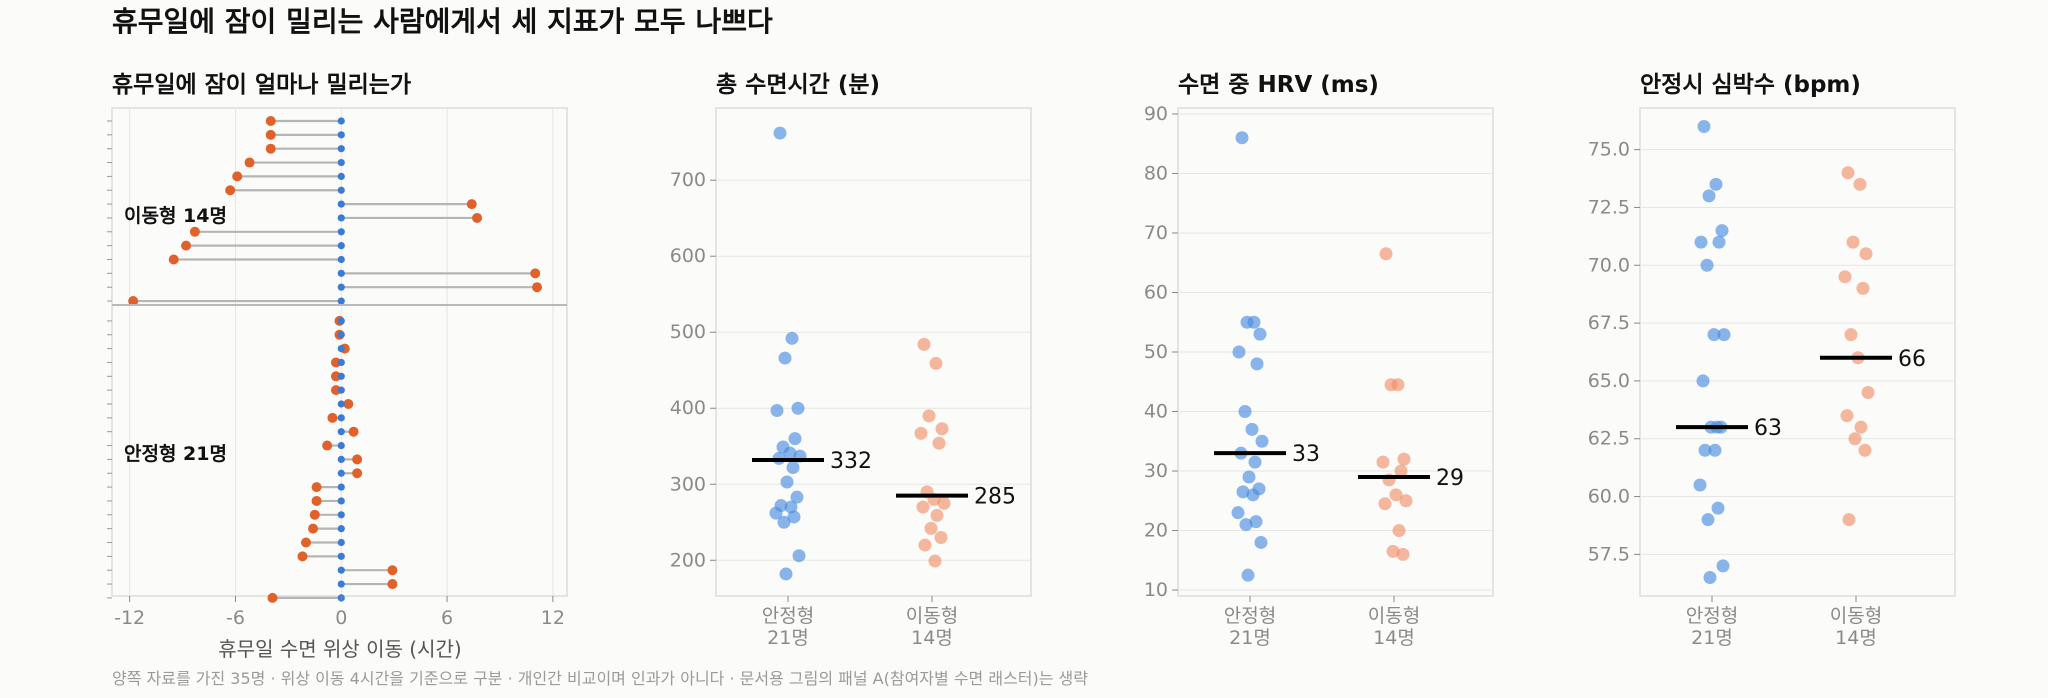 This screenshot has width=2048, height=698. Describe the element at coordinates (1609, 207) in the screenshot. I see `y-tick-label: 72.5` at that location.